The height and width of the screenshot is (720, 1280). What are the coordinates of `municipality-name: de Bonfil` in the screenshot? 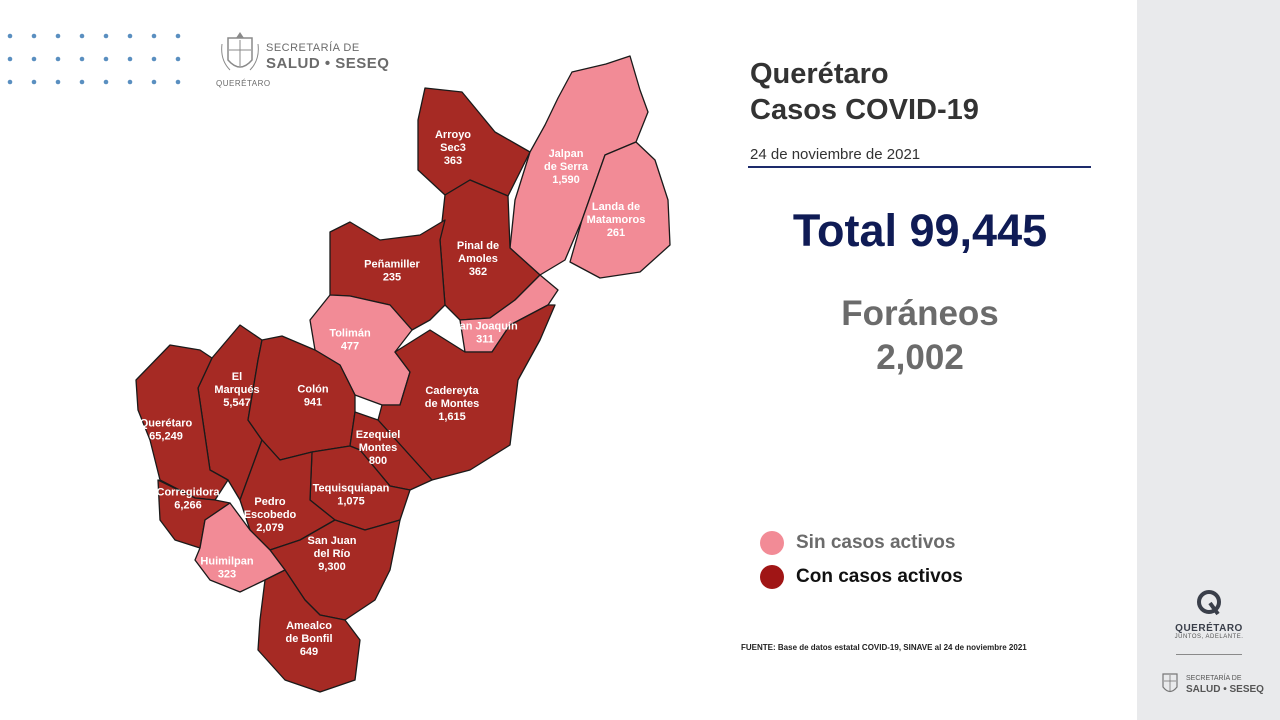 It's located at (308, 639).